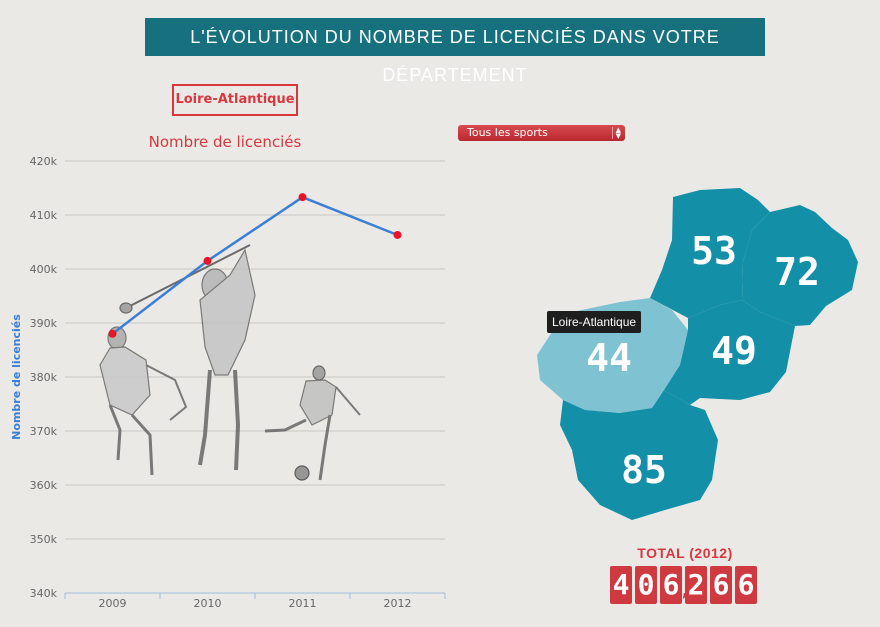  I want to click on y-axis-label: Nombre de licenciés, so click(16, 377).